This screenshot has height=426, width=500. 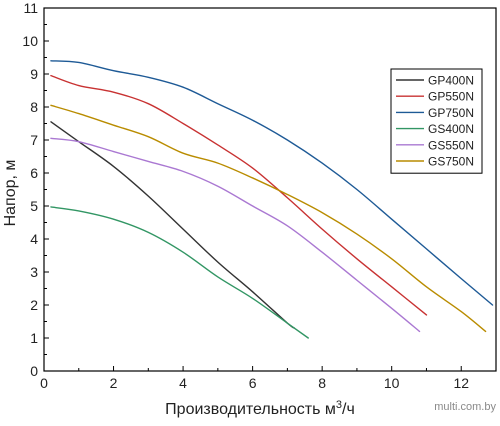 What do you see at coordinates (253, 383) in the screenshot?
I see `x-tick-label: 6` at bounding box center [253, 383].